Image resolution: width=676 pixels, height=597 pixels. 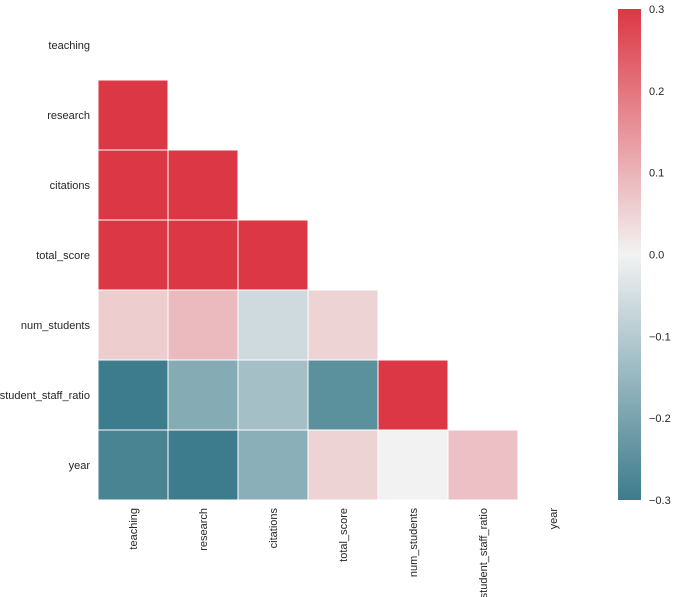 I want to click on x-tick-label-year: year, so click(x=554, y=519).